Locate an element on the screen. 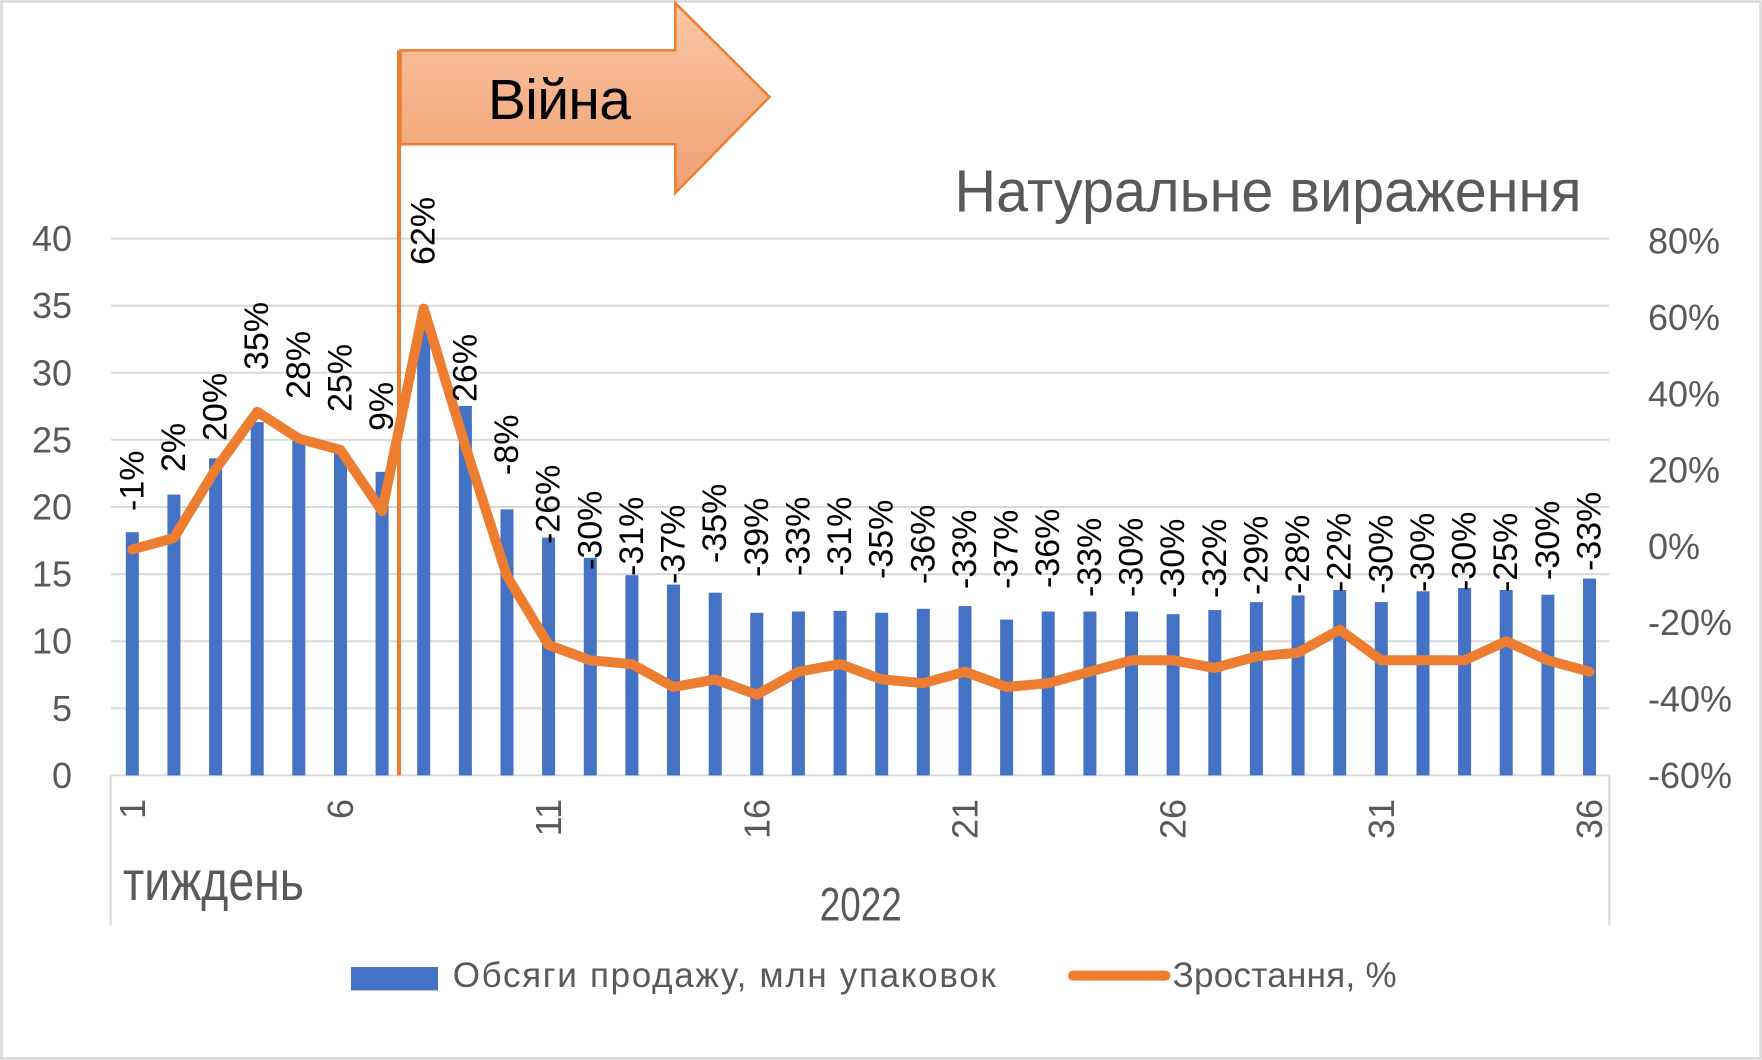  svg-text: 21 is located at coordinates (965, 819).